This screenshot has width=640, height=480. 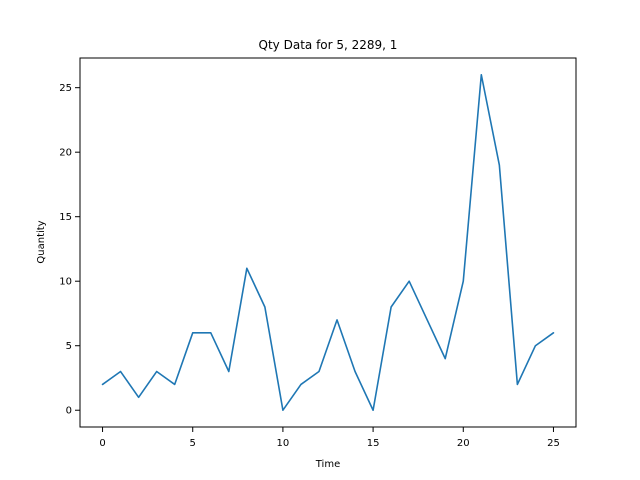 What do you see at coordinates (41, 241) in the screenshot?
I see `y-axis-label: Quantity` at bounding box center [41, 241].